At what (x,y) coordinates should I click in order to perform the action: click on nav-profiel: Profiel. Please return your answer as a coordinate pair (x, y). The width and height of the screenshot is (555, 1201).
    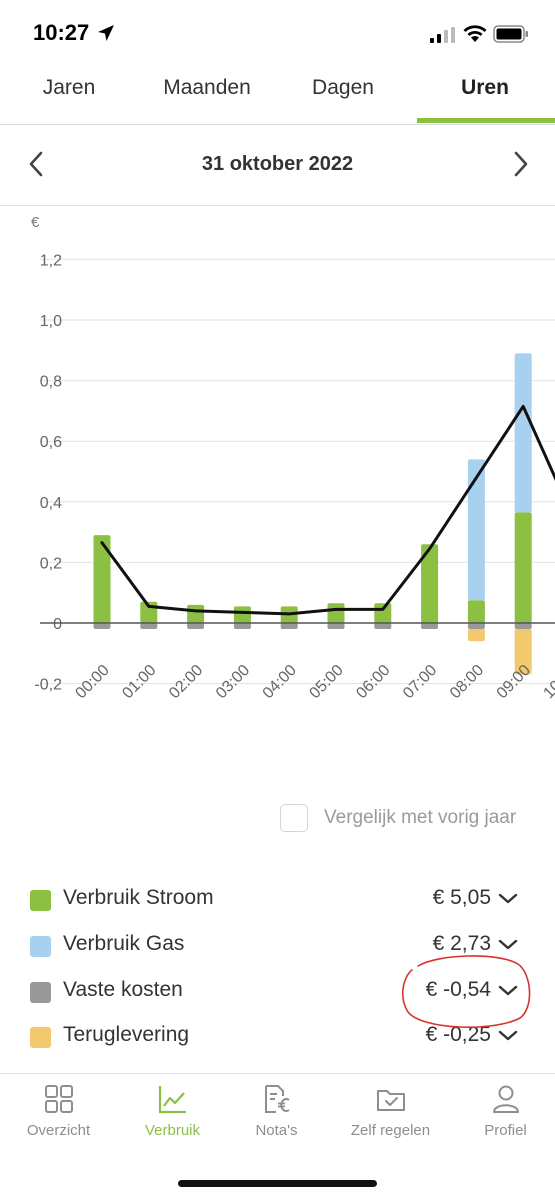
    Looking at the image, I should click on (502, 1111).